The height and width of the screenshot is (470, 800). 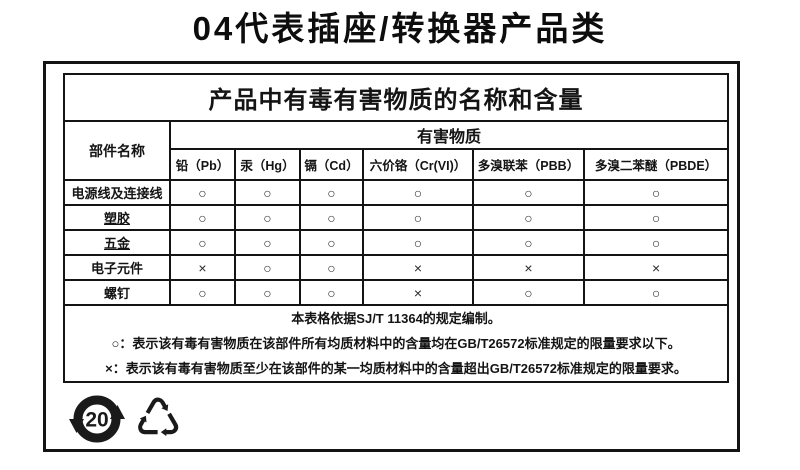 I want to click on component-name-cell: 五金, so click(x=117, y=242).